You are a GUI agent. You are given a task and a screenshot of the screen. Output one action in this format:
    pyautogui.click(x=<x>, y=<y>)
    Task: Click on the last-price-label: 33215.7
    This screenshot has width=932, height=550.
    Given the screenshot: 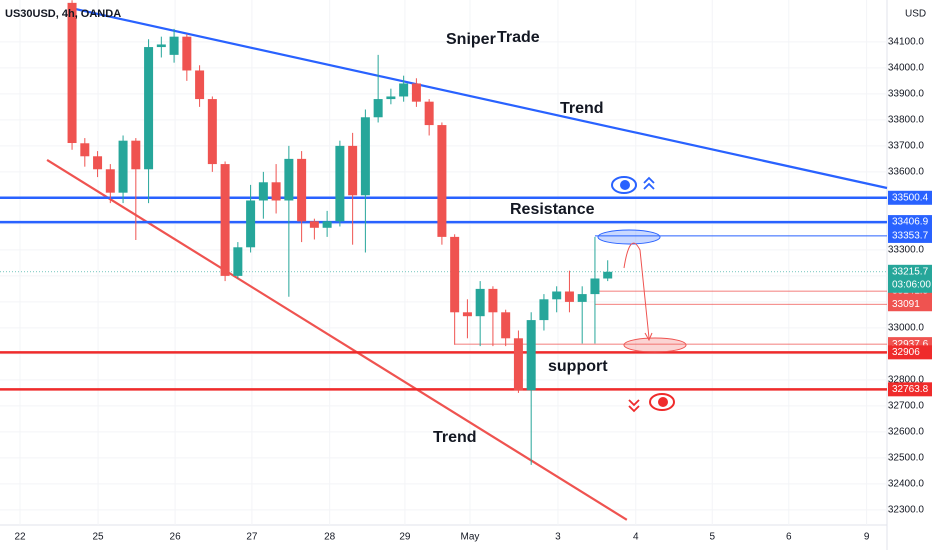 What is the action you would take?
    pyautogui.click(x=910, y=271)
    